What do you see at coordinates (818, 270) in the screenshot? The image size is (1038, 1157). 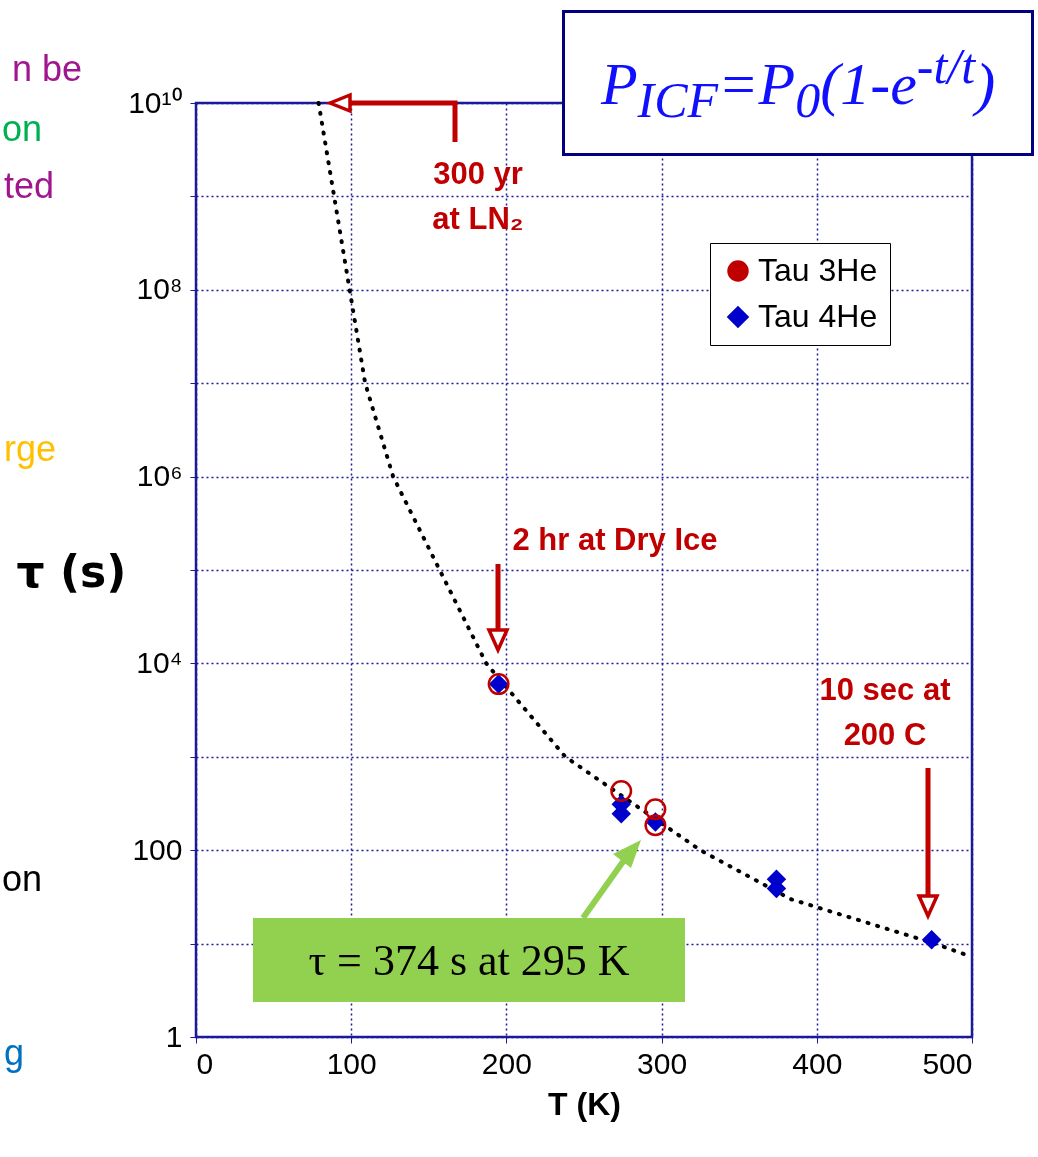 I see `legend-label: Tau 3He` at bounding box center [818, 270].